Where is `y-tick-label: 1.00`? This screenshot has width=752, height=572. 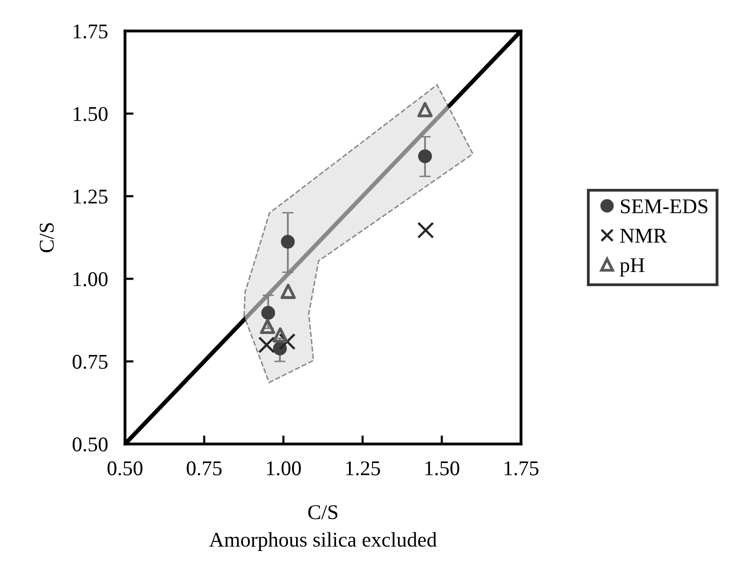
y-tick-label: 1.00 is located at coordinates (91, 279).